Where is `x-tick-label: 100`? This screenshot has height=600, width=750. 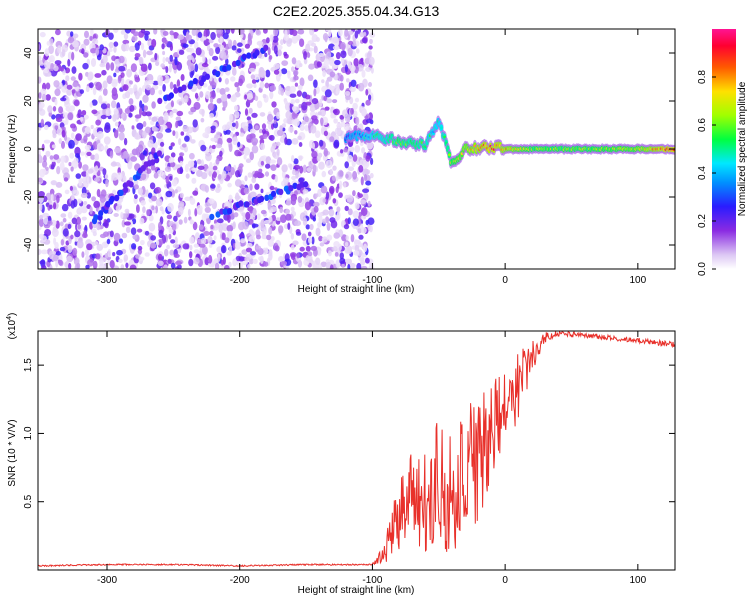 x-tick-label: 100 is located at coordinates (637, 280).